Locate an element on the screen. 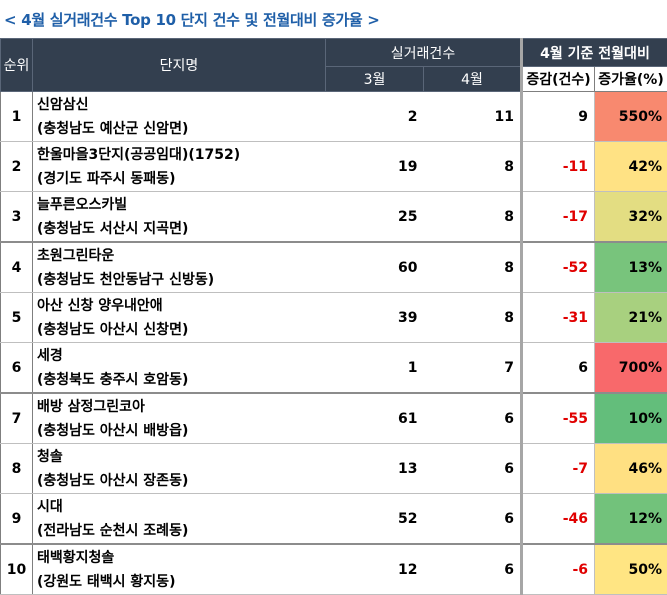 The width and height of the screenshot is (667, 595). complex-name-cell: 청솔 (충청남도 아산시 장존동) is located at coordinates (179, 468).